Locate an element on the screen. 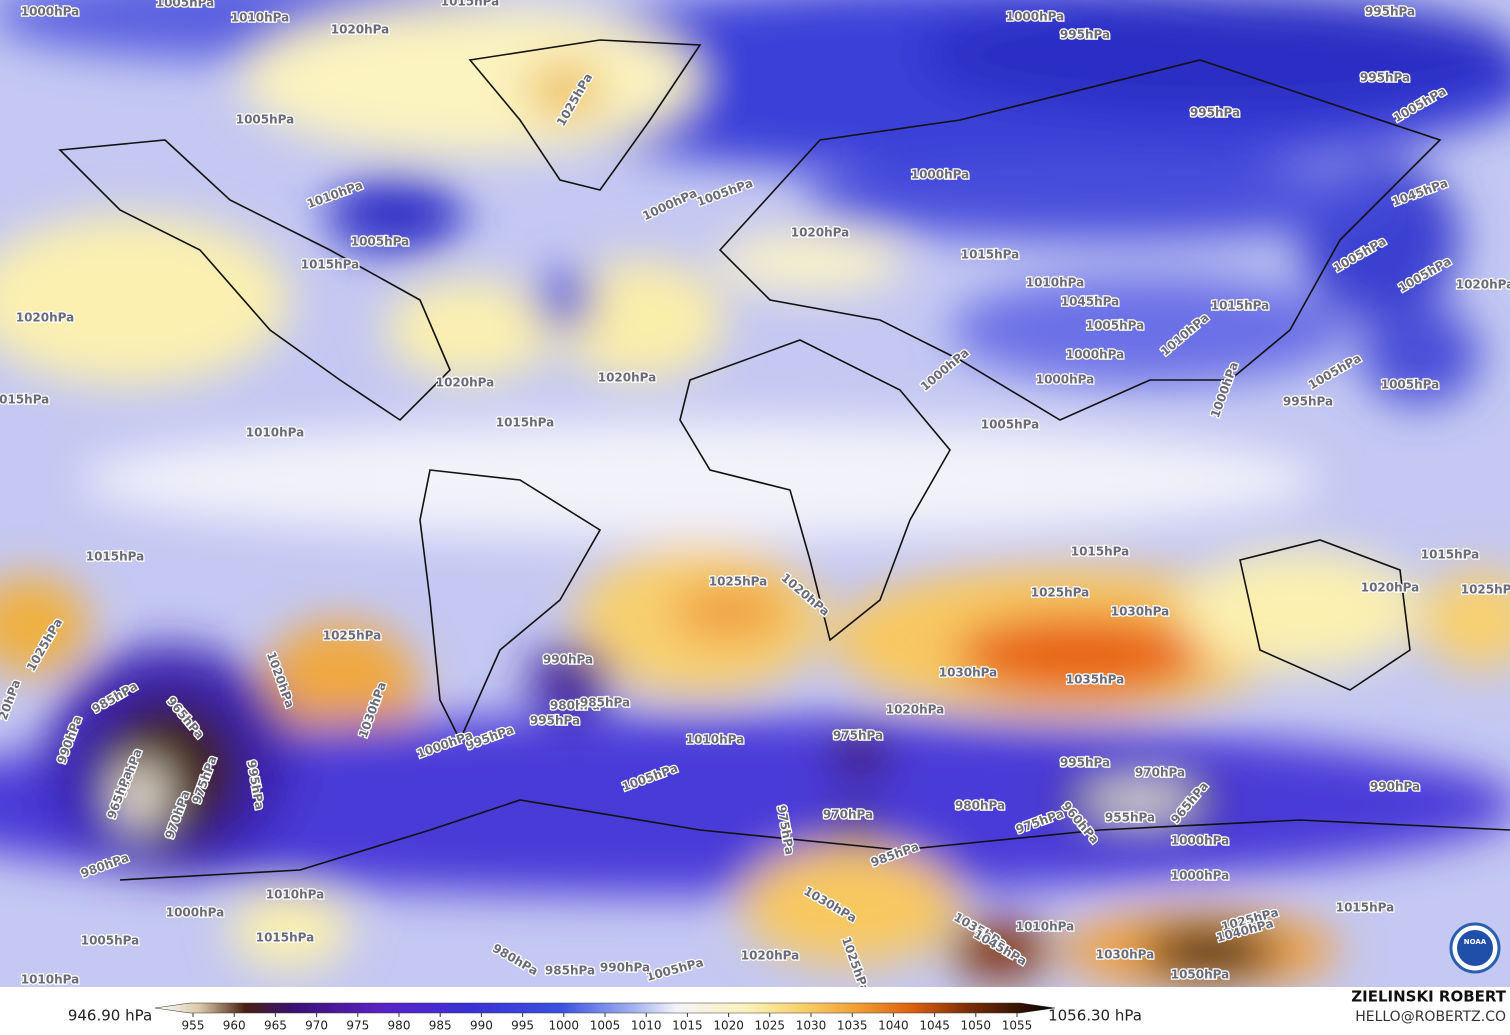  logo-text: NOAA is located at coordinates (1475, 942).